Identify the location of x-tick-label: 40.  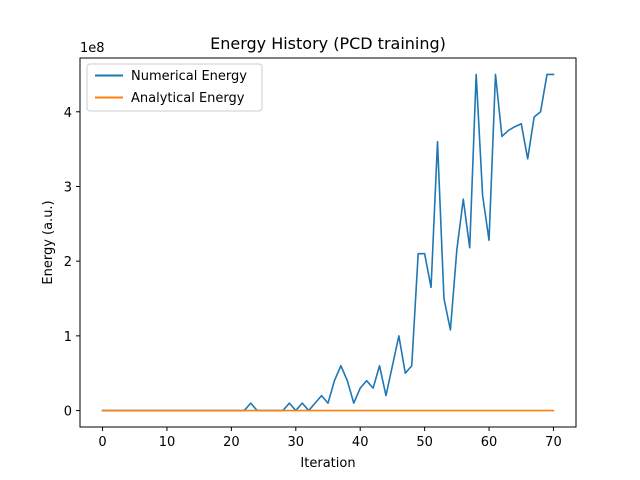
(360, 442).